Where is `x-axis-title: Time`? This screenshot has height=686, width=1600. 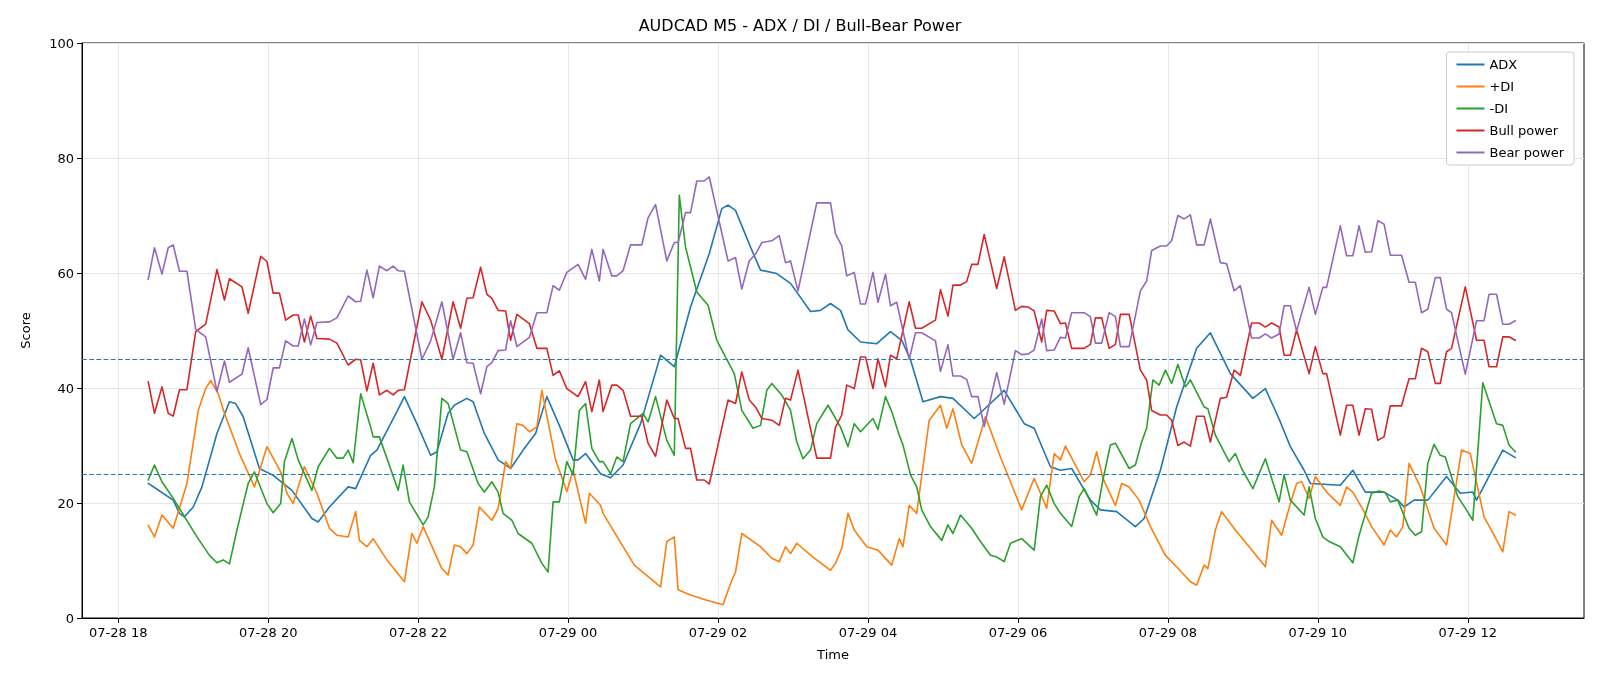 x-axis-title: Time is located at coordinates (832, 654).